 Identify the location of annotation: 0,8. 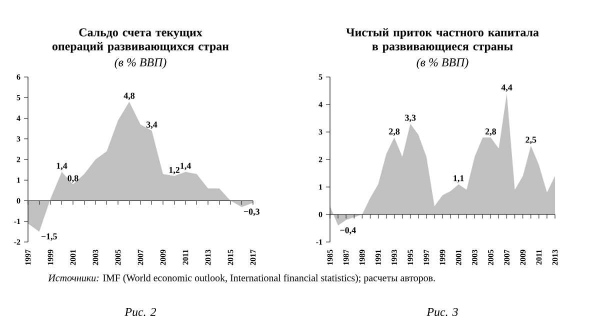
(73, 179).